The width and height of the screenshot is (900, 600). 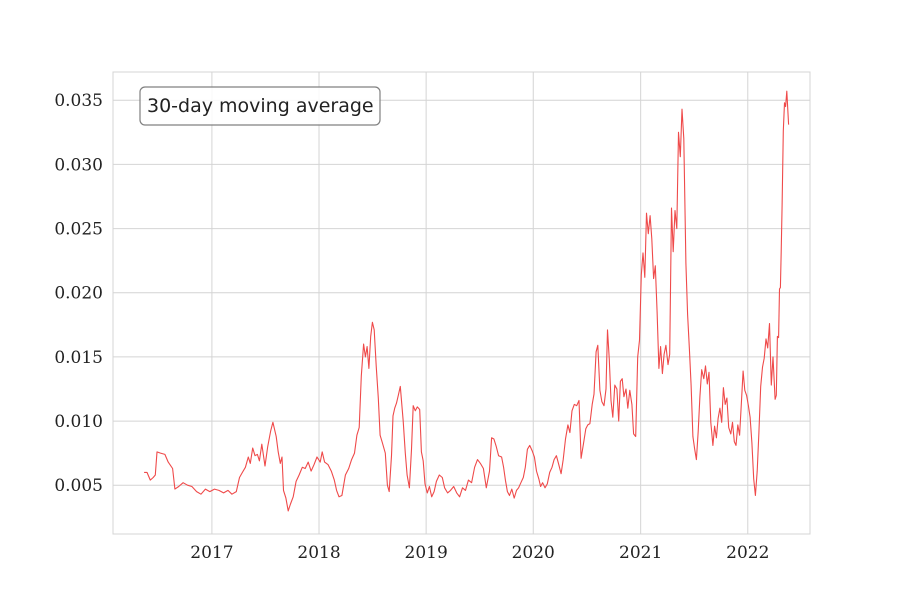 I want to click on x-tick-label: 2018, so click(x=318, y=553).